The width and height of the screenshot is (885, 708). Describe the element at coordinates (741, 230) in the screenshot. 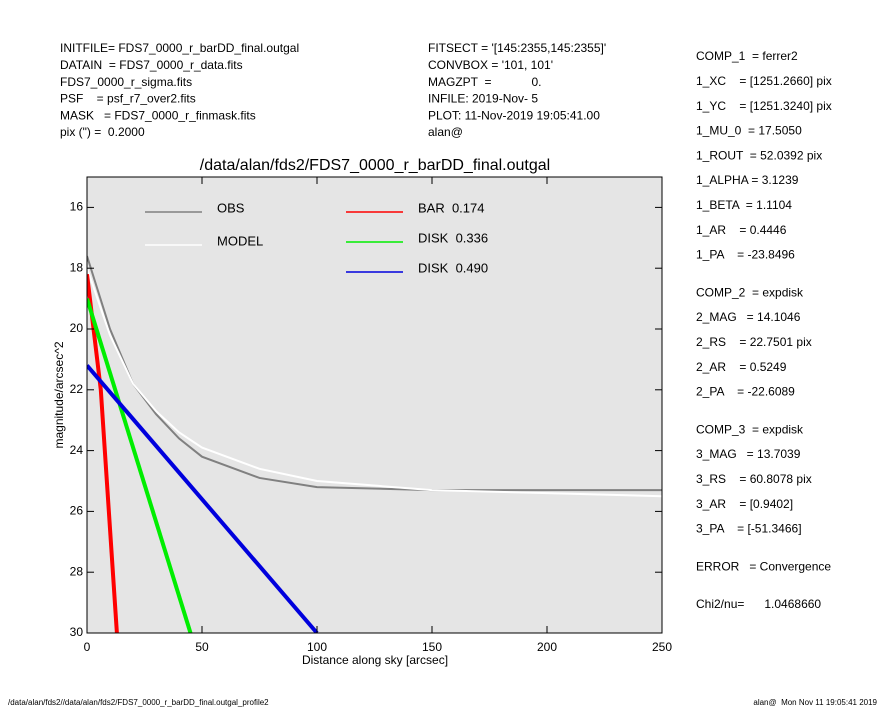

I see `fit-parameter: 1_AR = 0.4446` at that location.